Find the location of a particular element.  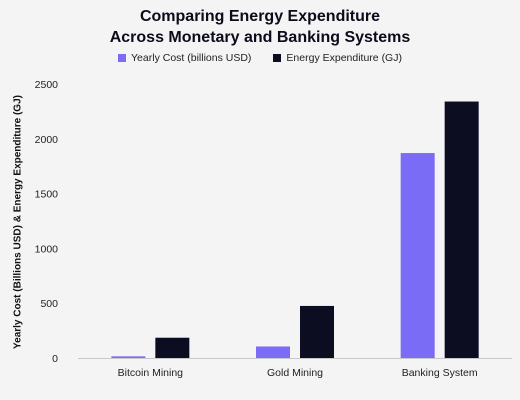

legend-item-energy: Energy Expenditure (GJ) is located at coordinates (337, 58).